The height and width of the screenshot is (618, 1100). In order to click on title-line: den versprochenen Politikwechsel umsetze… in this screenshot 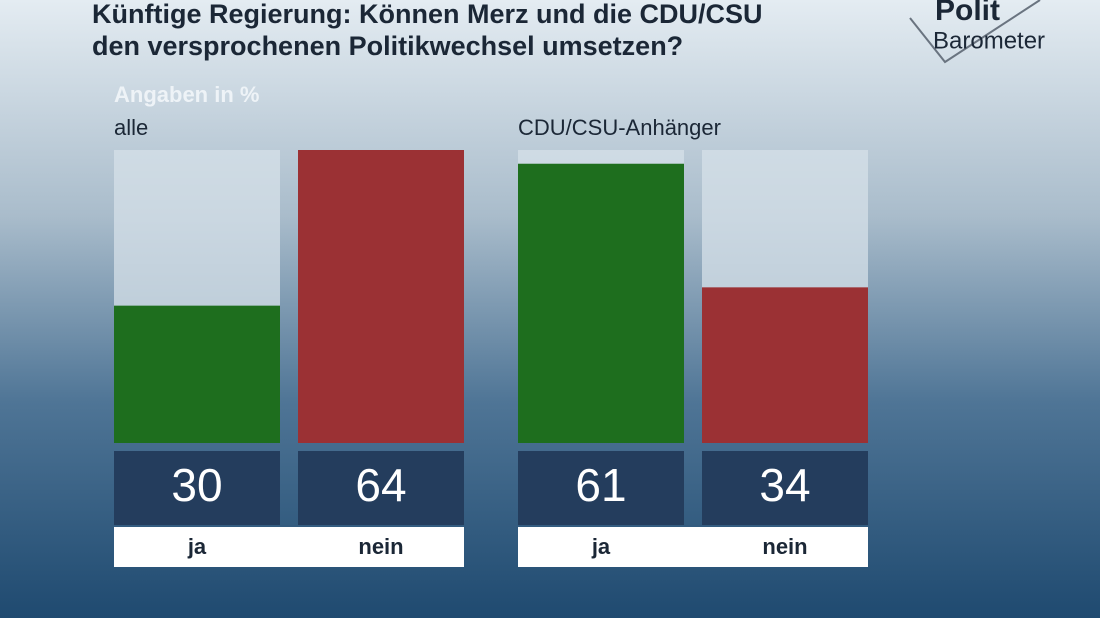, I will do `click(387, 46)`.